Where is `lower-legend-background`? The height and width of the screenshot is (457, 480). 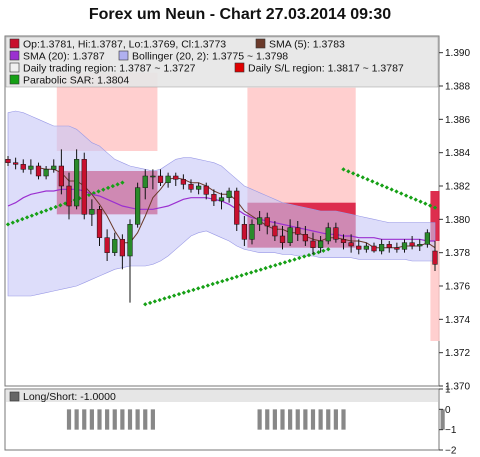 lower-legend-background is located at coordinates (222, 396).